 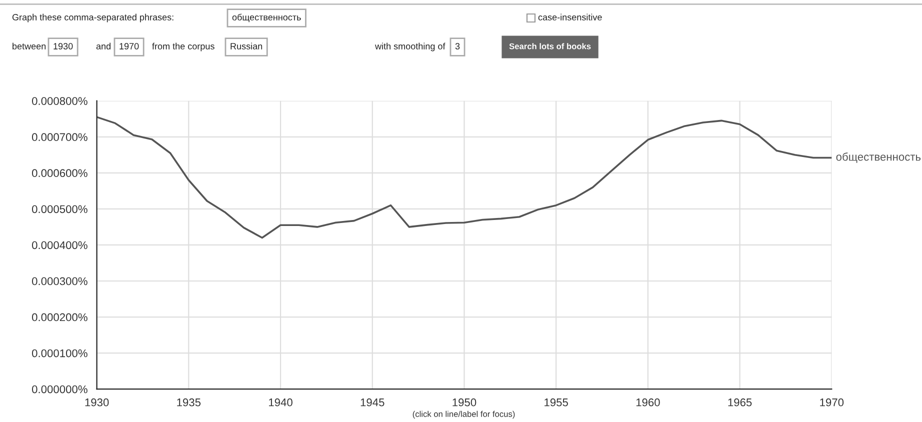 What do you see at coordinates (60, 353) in the screenshot?
I see `y-tick-label: 0.000100%` at bounding box center [60, 353].